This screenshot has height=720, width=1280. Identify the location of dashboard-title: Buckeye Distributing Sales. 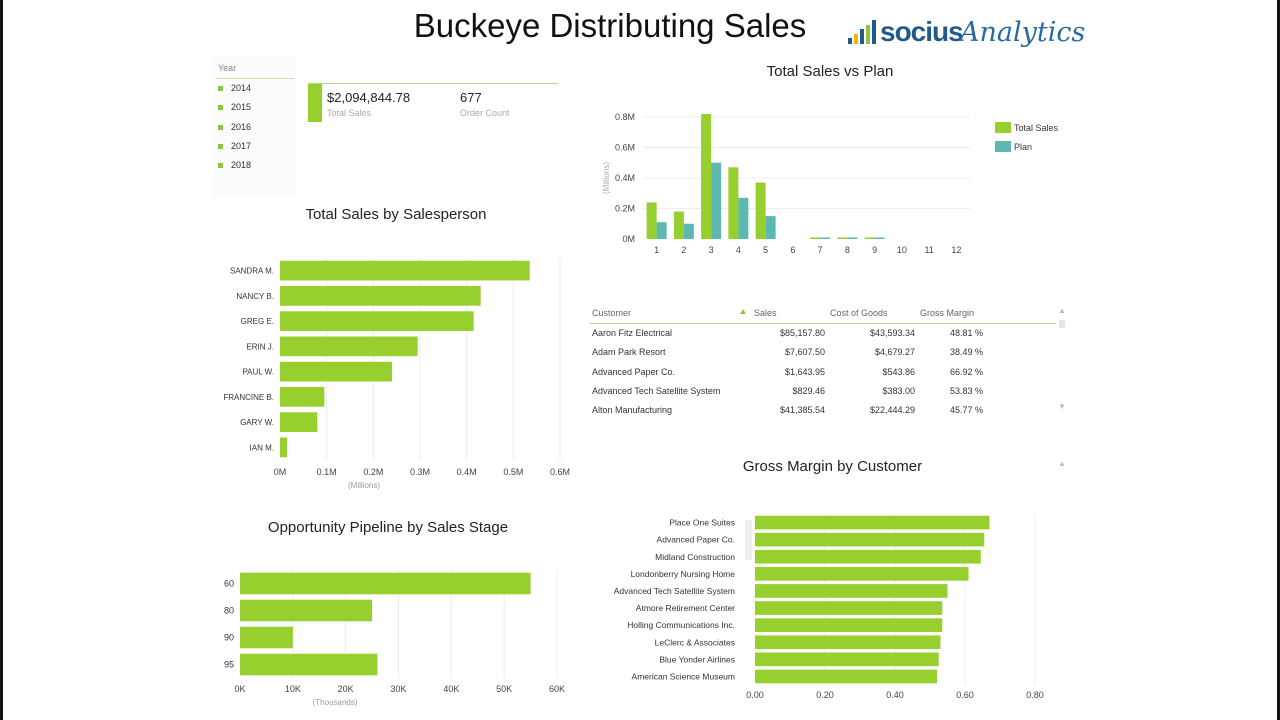
(610, 25).